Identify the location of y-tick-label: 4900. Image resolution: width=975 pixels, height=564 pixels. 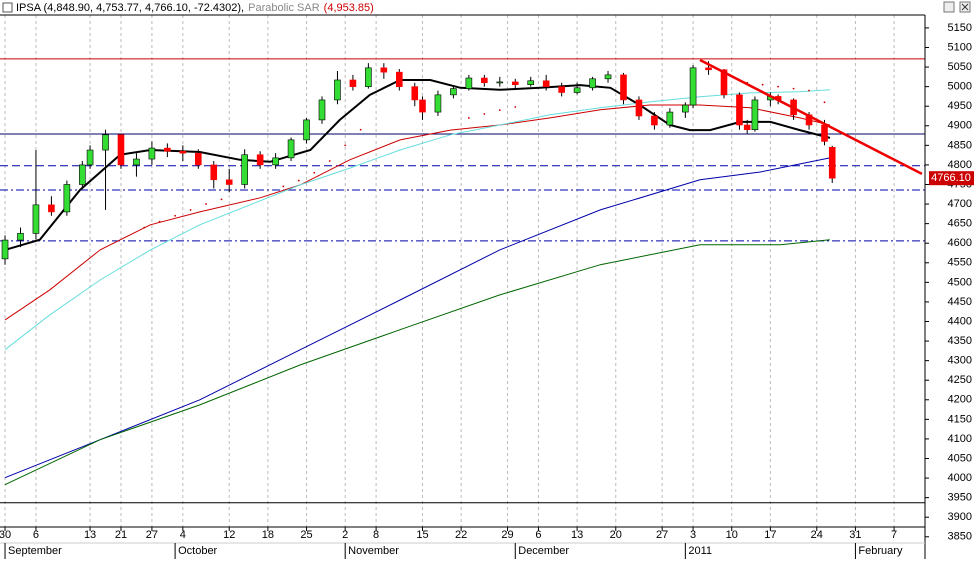
(960, 126).